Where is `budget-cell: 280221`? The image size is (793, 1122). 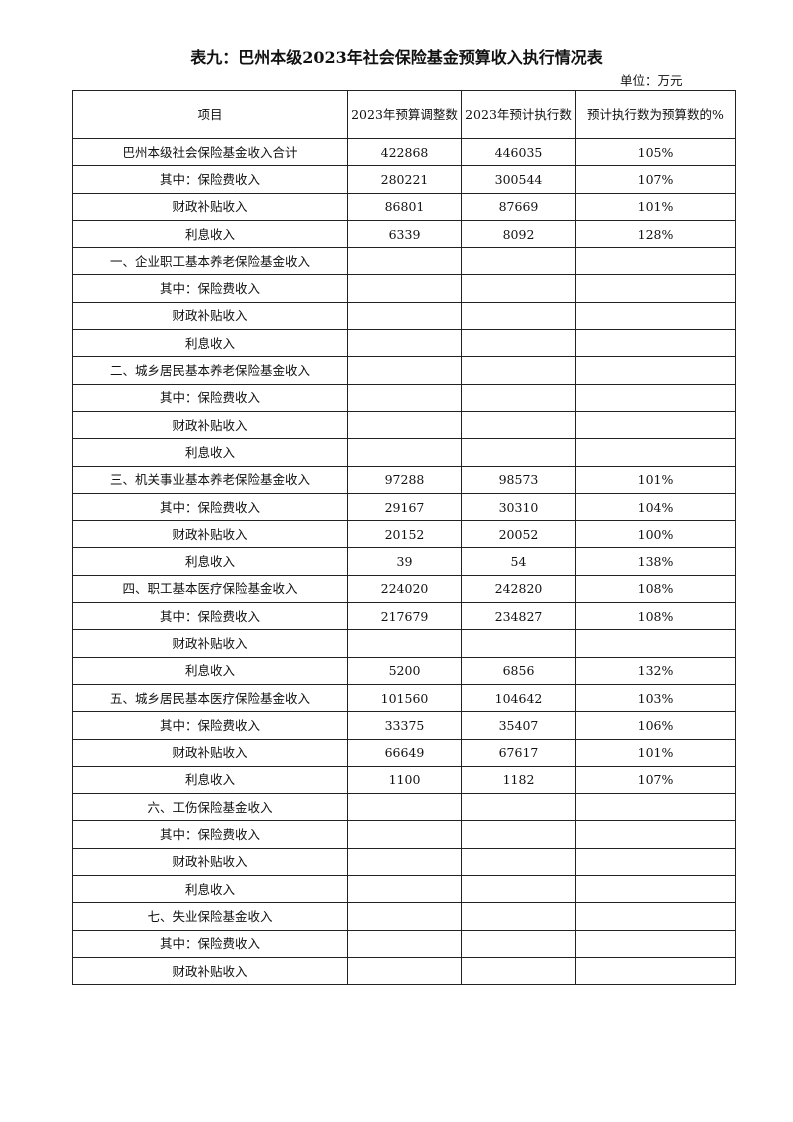 budget-cell: 280221 is located at coordinates (404, 179).